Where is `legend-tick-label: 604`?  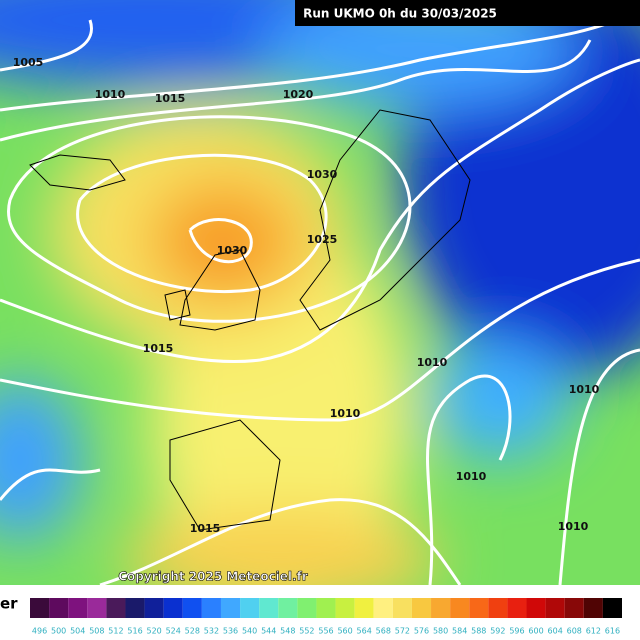
legend-tick-label: 604 is located at coordinates (555, 631).